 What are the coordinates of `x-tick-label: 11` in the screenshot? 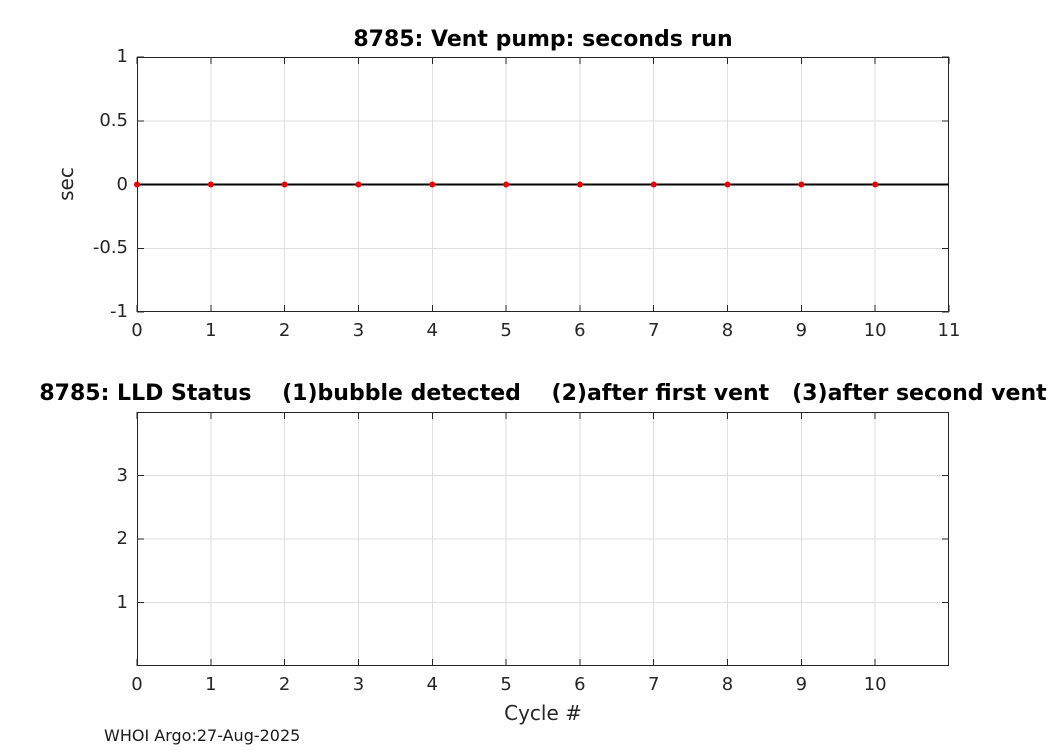 It's located at (949, 330).